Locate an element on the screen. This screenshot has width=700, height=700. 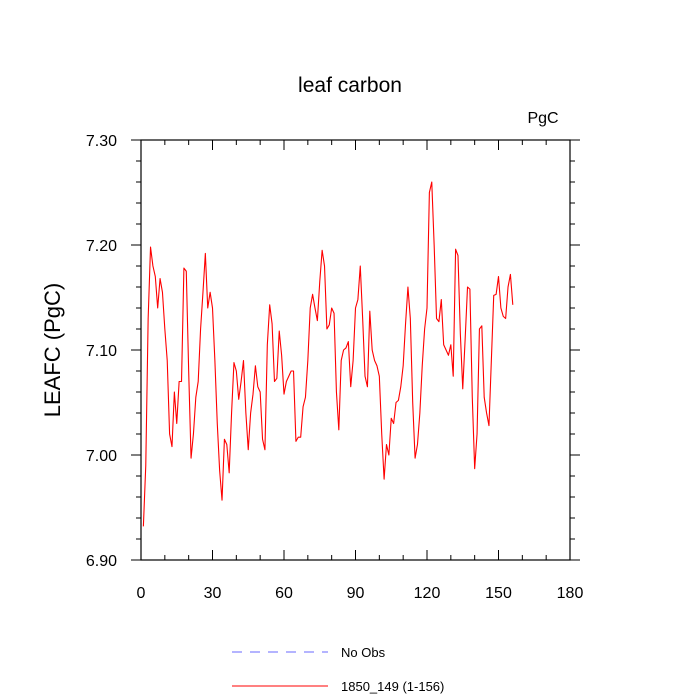
x-tick-label: 90 is located at coordinates (356, 593).